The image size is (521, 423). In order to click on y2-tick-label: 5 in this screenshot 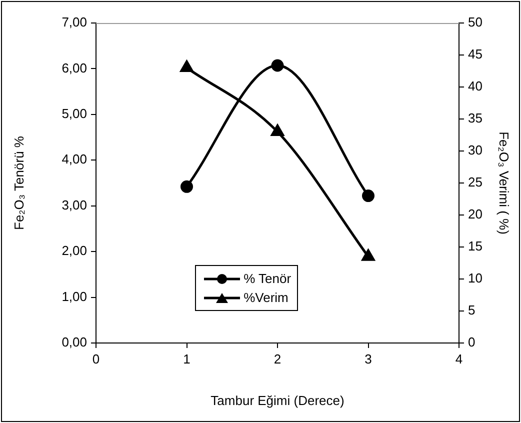, I will do `click(472, 310)`.